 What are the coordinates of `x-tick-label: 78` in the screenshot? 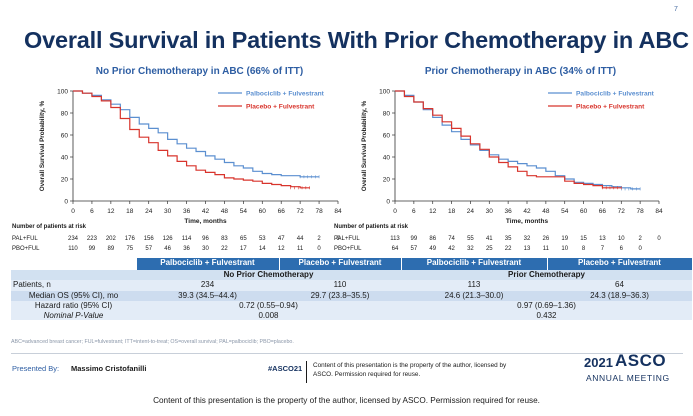 It's located at (319, 211).